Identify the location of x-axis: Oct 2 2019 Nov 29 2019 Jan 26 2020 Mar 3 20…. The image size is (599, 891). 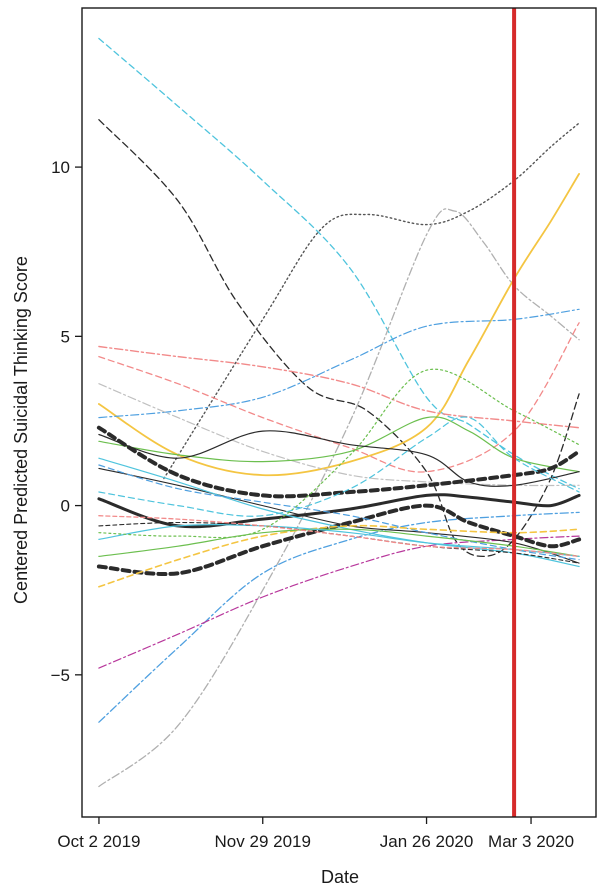
(315, 834).